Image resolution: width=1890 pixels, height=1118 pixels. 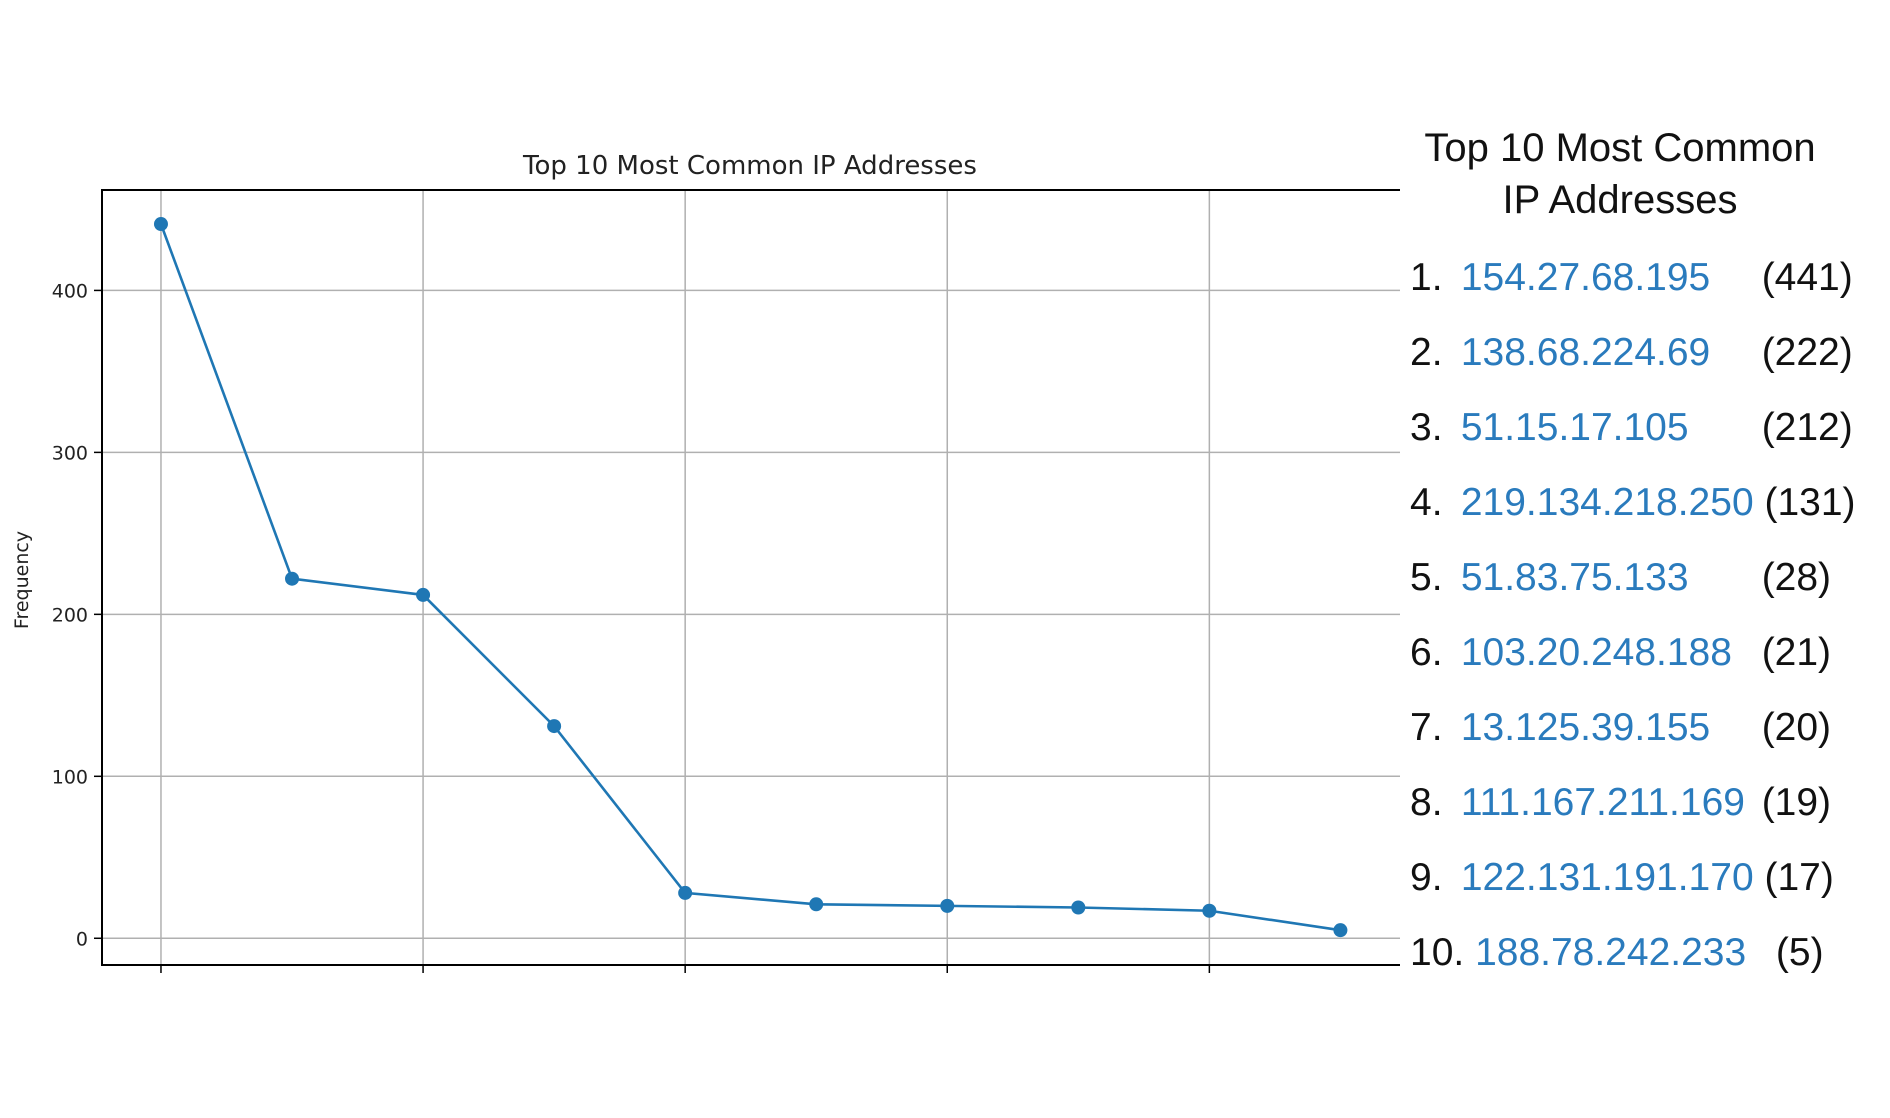 What do you see at coordinates (1807, 427) in the screenshot?
I see `ip-count: (212)` at bounding box center [1807, 427].